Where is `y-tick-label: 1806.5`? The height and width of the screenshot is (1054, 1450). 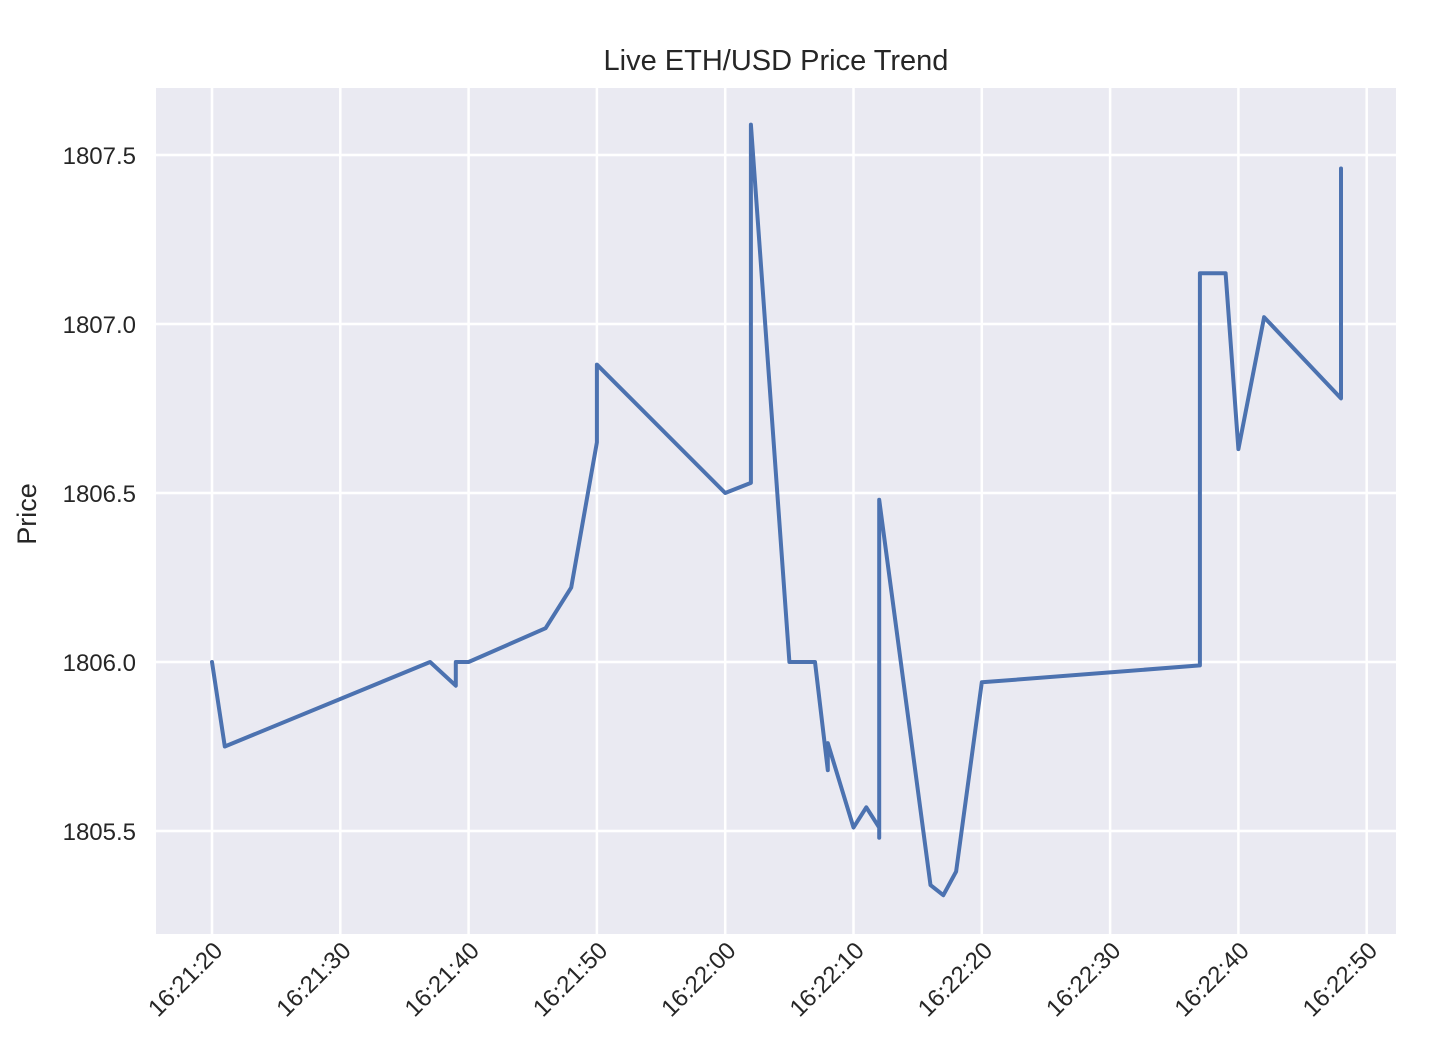 y-tick-label: 1806.5 is located at coordinates (99, 494).